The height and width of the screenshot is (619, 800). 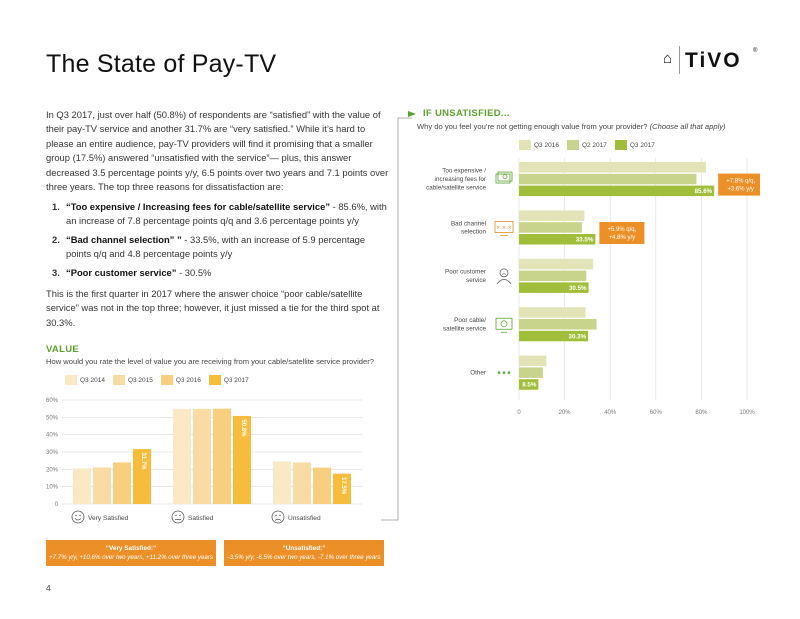 What do you see at coordinates (478, 373) in the screenshot?
I see `category-label: Other` at bounding box center [478, 373].